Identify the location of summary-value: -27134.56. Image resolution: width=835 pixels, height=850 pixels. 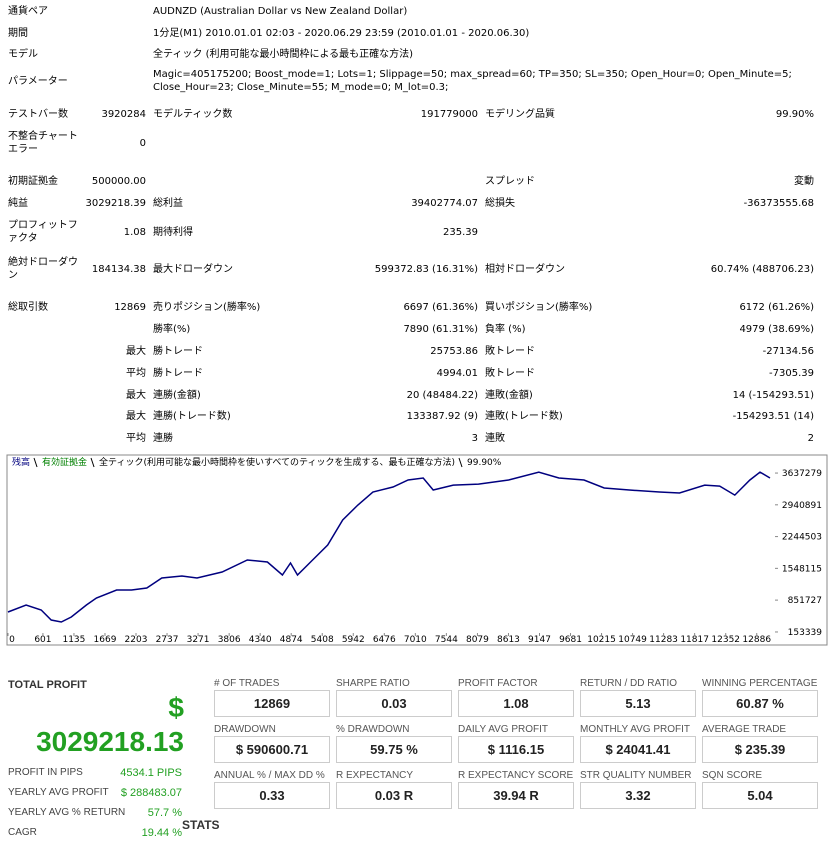
(788, 351).